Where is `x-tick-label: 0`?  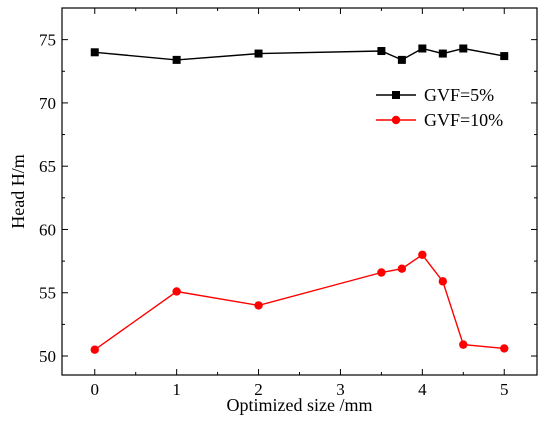
x-tick-label: 0 is located at coordinates (95, 389).